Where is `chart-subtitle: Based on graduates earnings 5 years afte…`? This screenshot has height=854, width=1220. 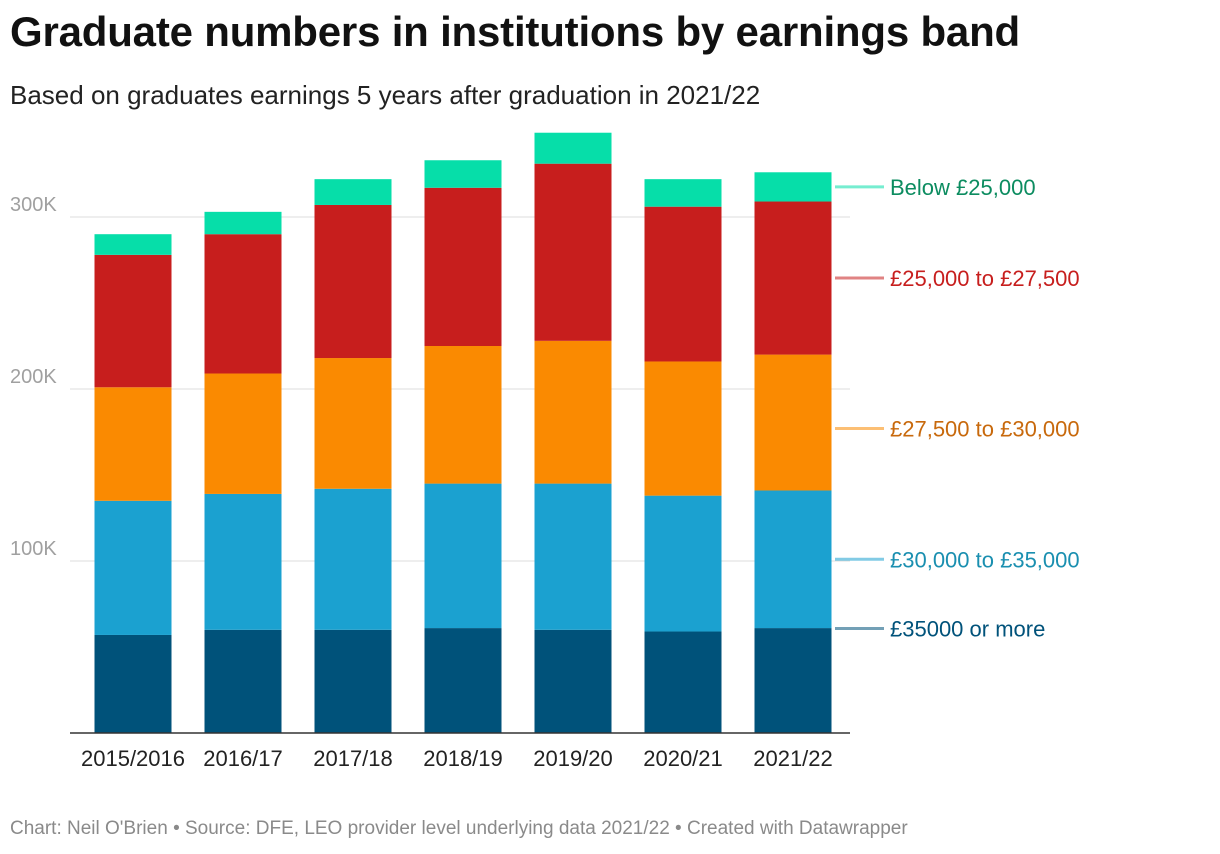
chart-subtitle: Based on graduates earnings 5 years afte… is located at coordinates (385, 95).